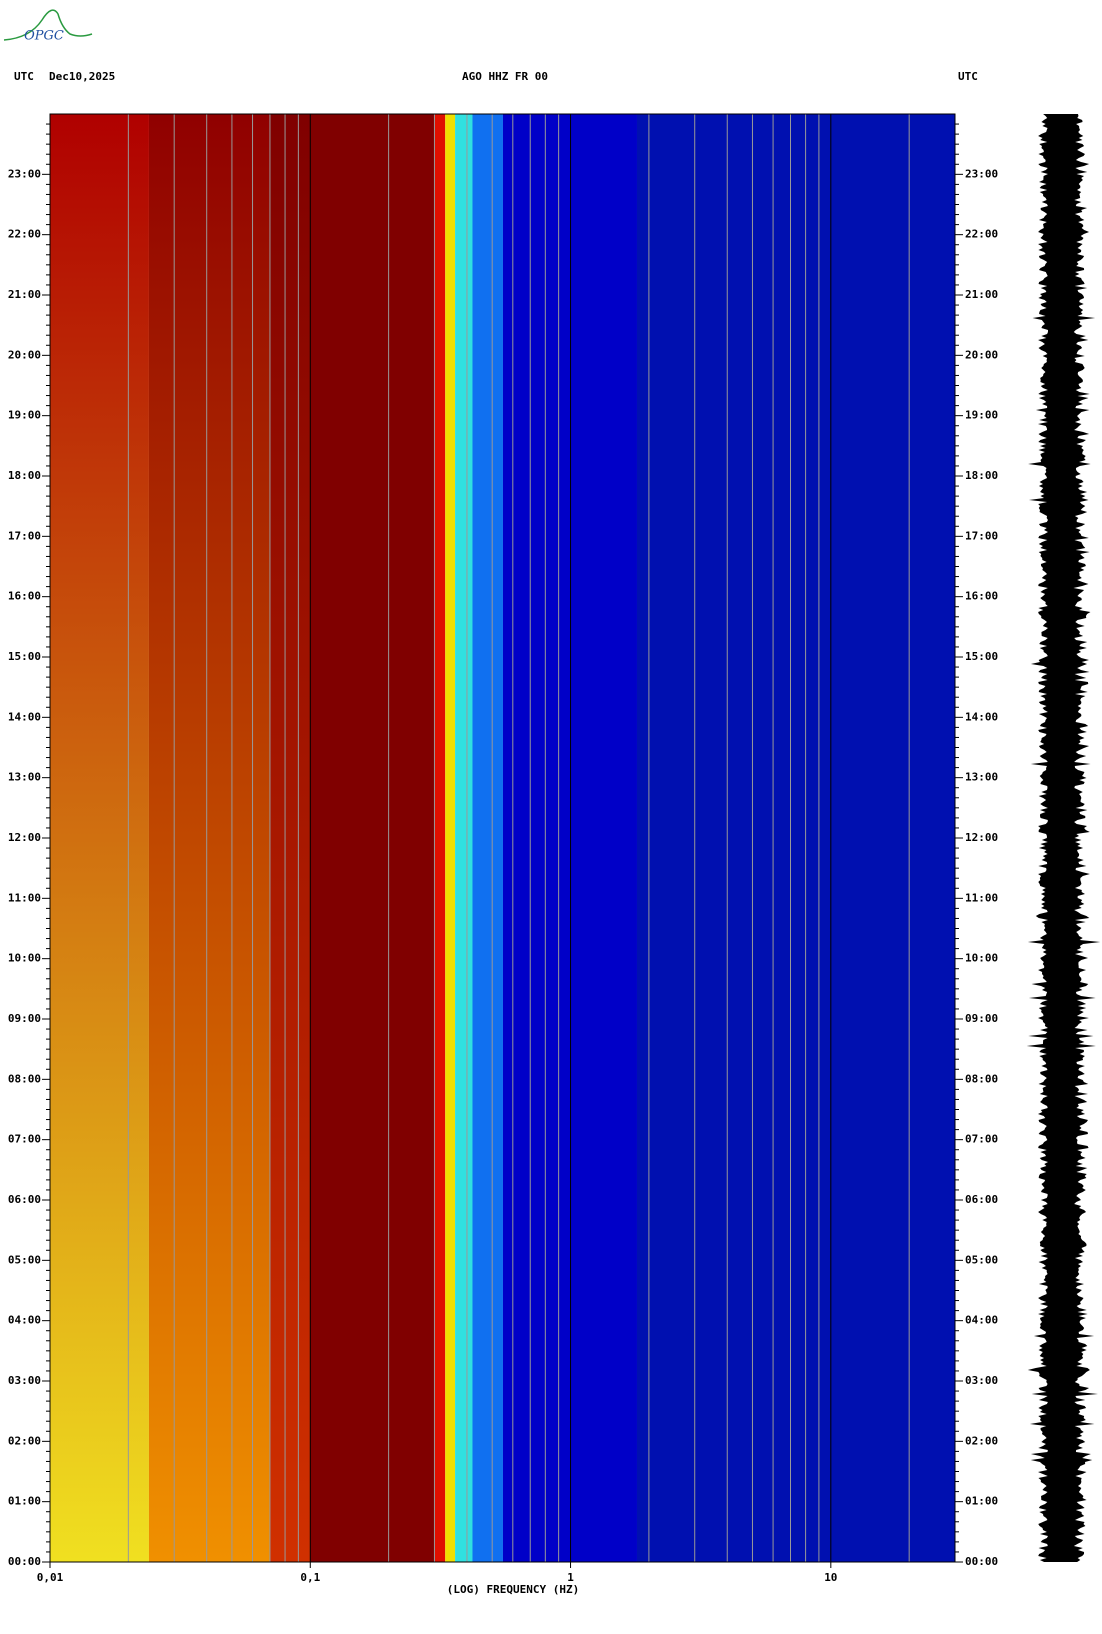  I want to click on x-tick-label: 10, so click(830, 1577).